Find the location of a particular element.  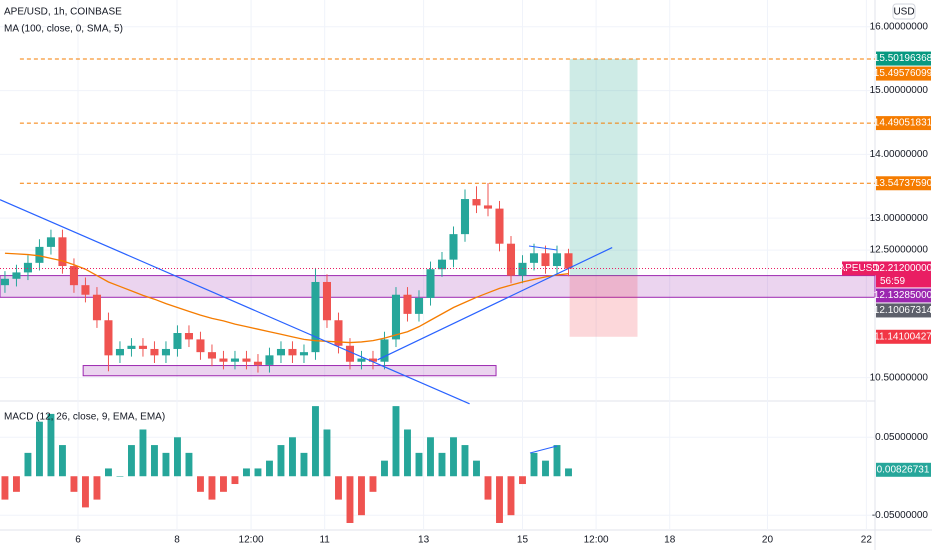

position-target is located at coordinates (603, 167).